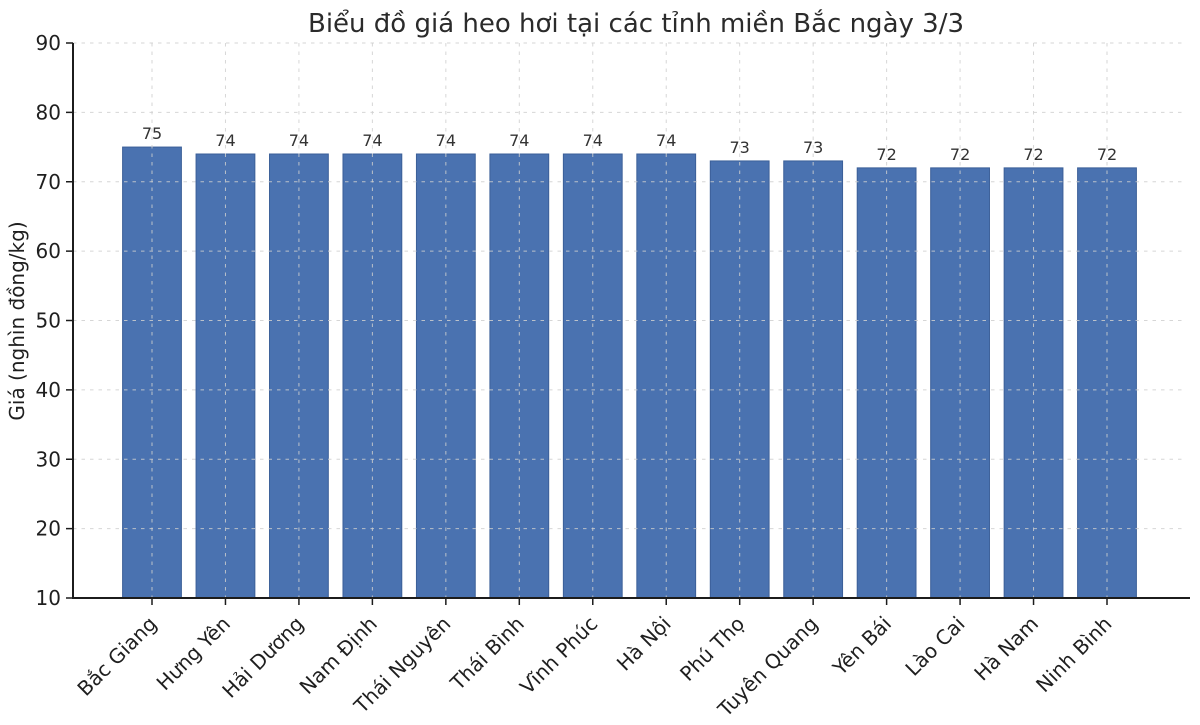  Describe the element at coordinates (17, 320) in the screenshot. I see `y-axis-label: Giá (nghìn đồng/kg)` at that location.